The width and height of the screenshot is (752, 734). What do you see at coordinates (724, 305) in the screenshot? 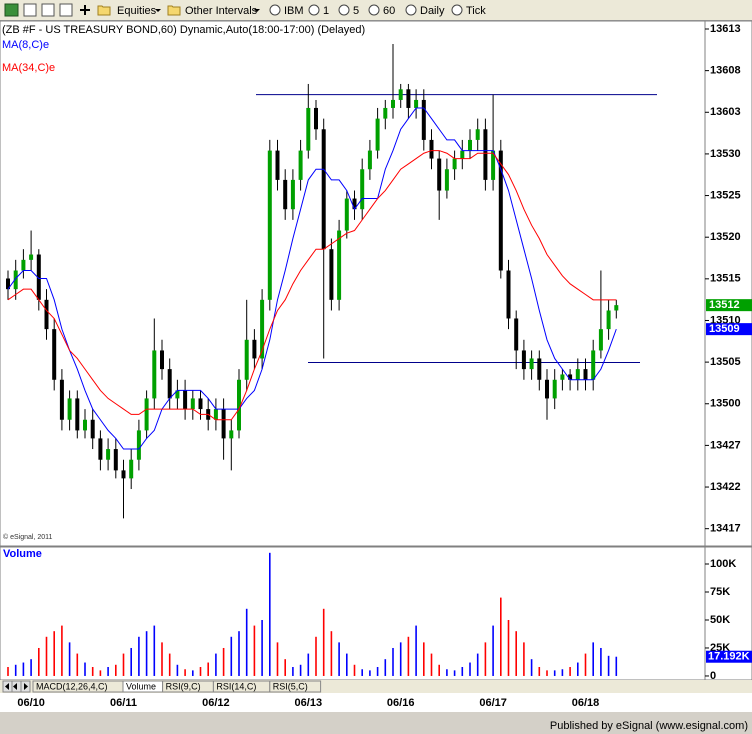
I see `last-price-label: 13512` at bounding box center [724, 305].